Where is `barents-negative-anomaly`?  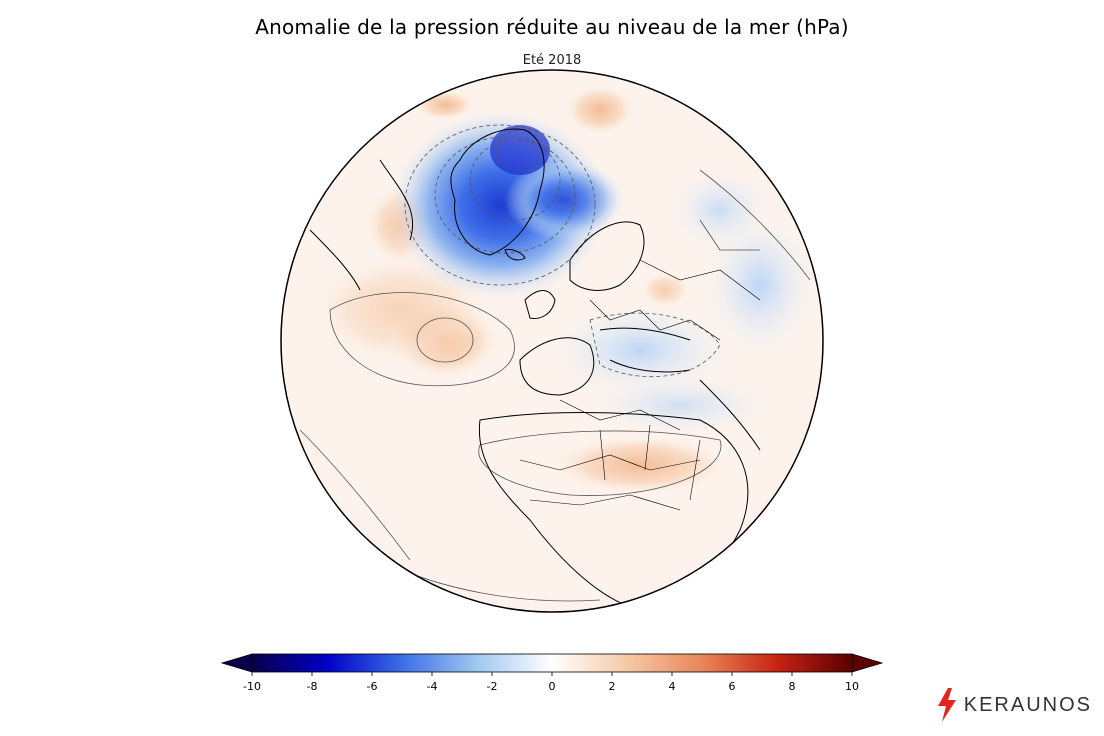 barents-negative-anomaly is located at coordinates (720, 210).